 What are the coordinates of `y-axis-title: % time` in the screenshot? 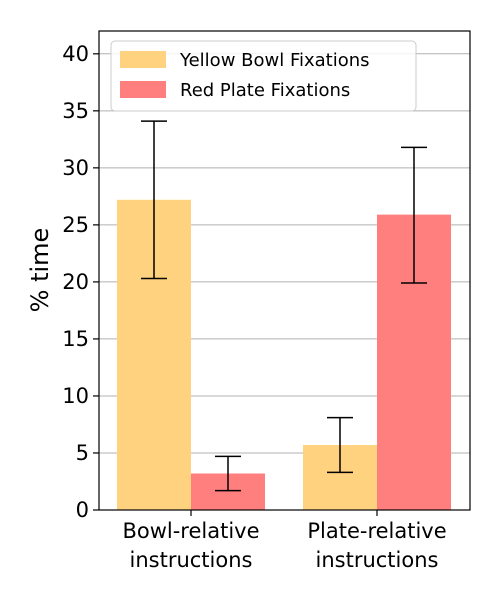 It's located at (40, 270).